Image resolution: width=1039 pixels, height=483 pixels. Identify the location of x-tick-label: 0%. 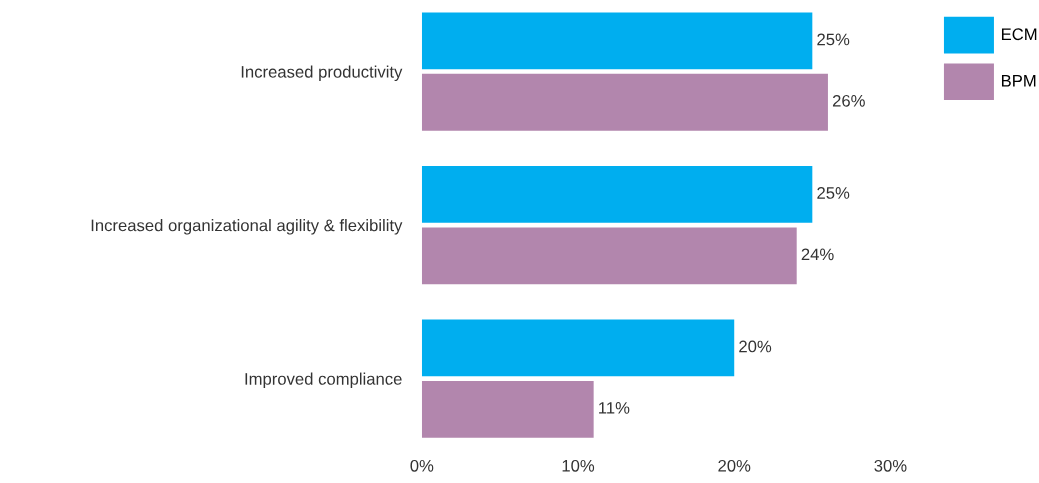
(422, 465).